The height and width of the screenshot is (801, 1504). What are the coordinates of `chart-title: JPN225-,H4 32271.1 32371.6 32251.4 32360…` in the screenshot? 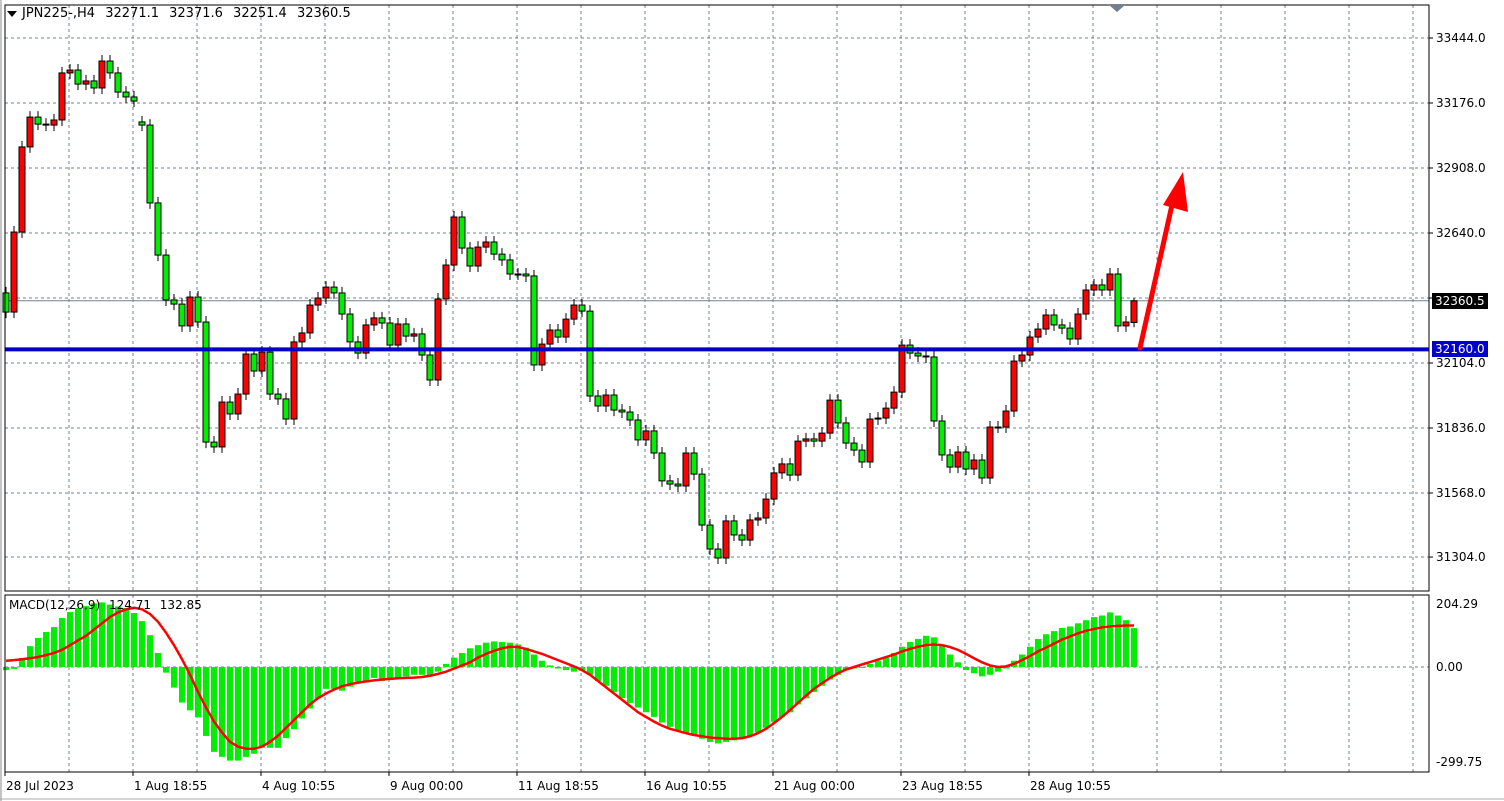 It's located at (189, 13).